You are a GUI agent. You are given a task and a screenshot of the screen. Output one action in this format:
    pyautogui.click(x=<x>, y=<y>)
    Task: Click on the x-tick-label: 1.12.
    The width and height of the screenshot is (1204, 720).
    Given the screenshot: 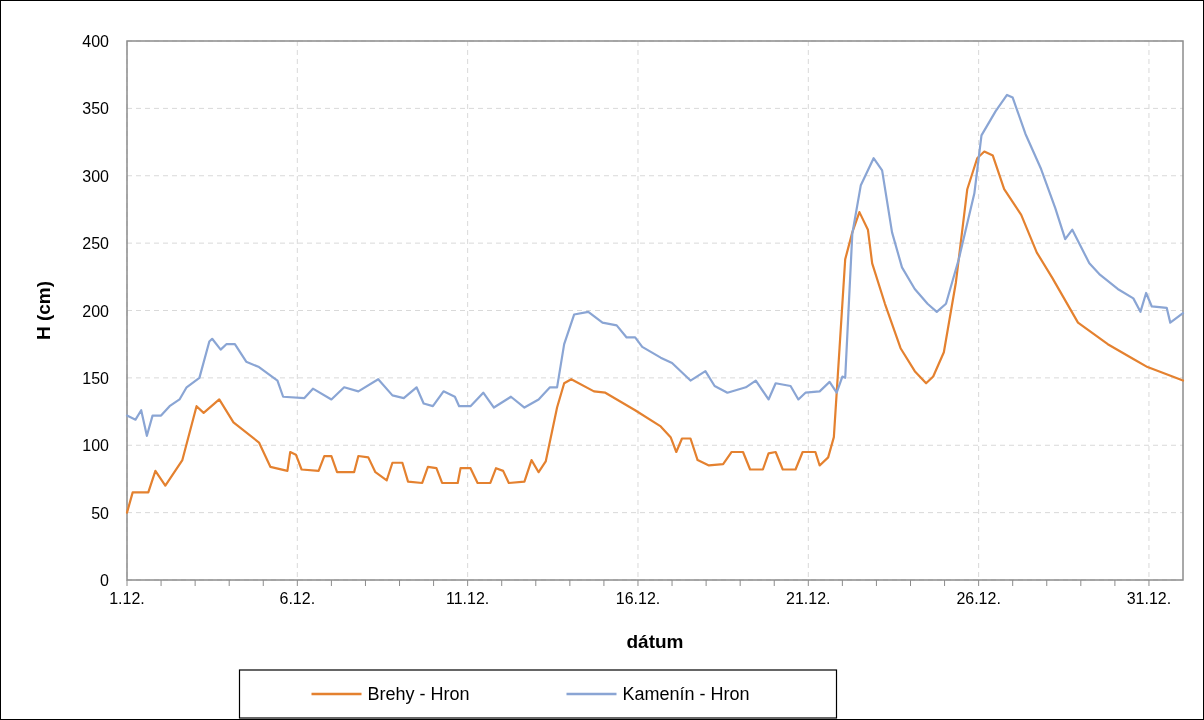 What is the action you would take?
    pyautogui.click(x=127, y=598)
    